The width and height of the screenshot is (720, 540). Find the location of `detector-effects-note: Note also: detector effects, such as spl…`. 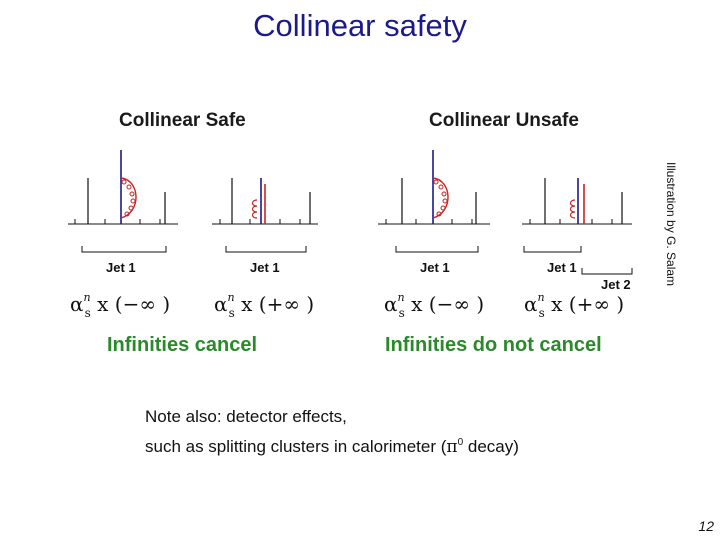

detector-effects-note: Note also: detector effects, such as spl… is located at coordinates (332, 432).